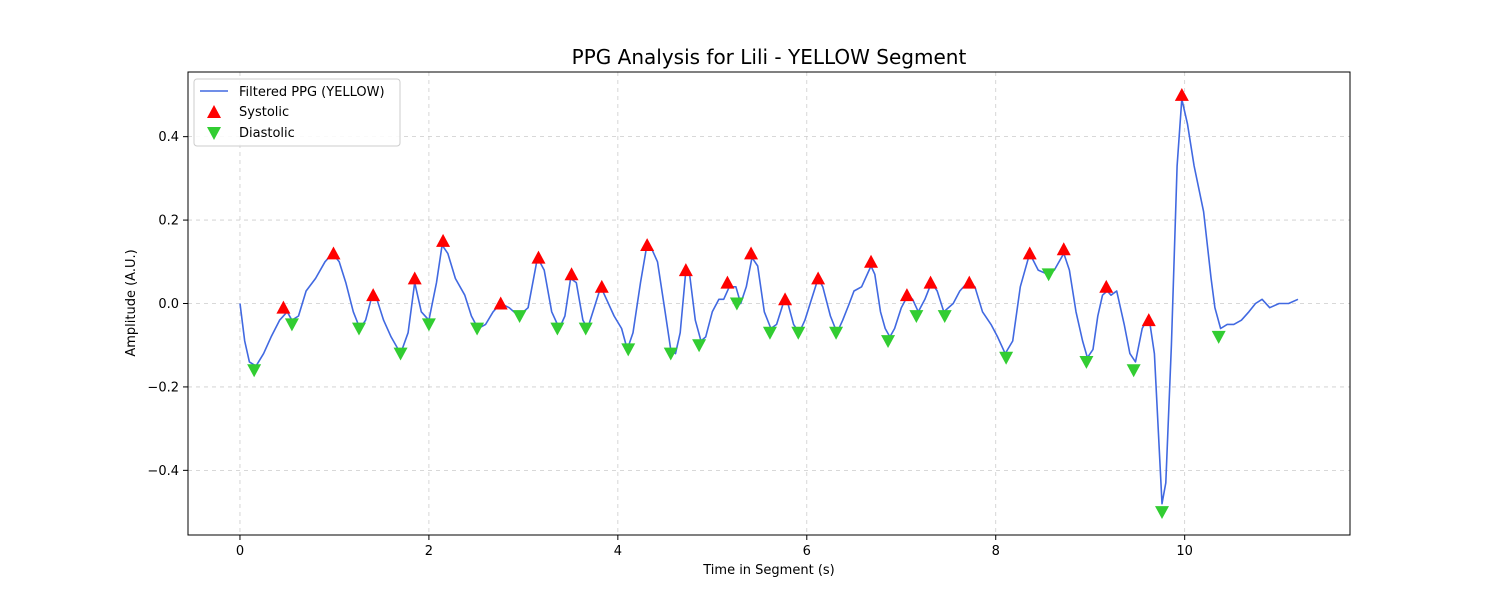  I want to click on legend-label-filtered: Filtered PPG (YELLOW), so click(312, 92).